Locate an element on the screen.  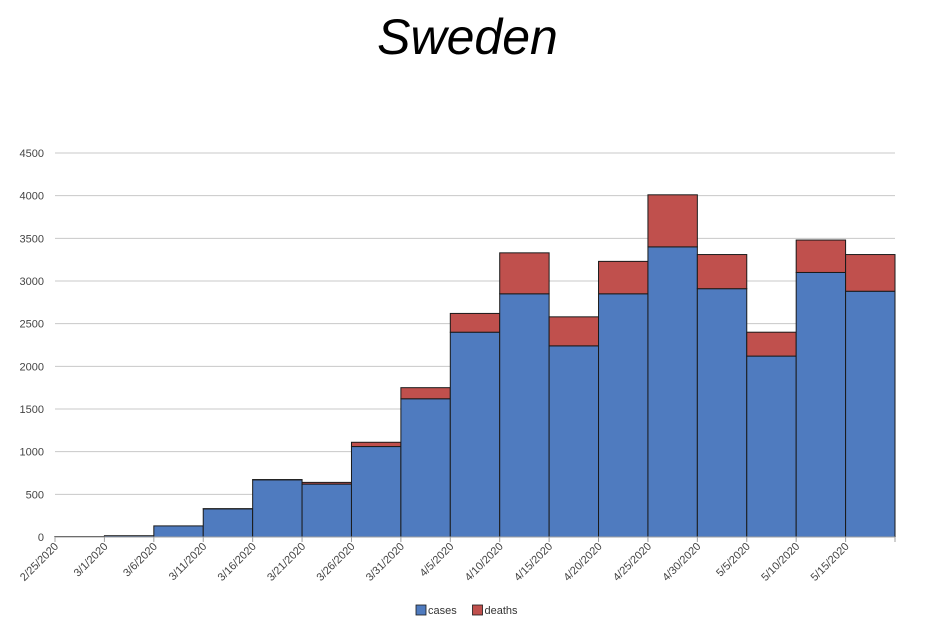
x-tick-label: 3/16/2020 is located at coordinates (237, 562).